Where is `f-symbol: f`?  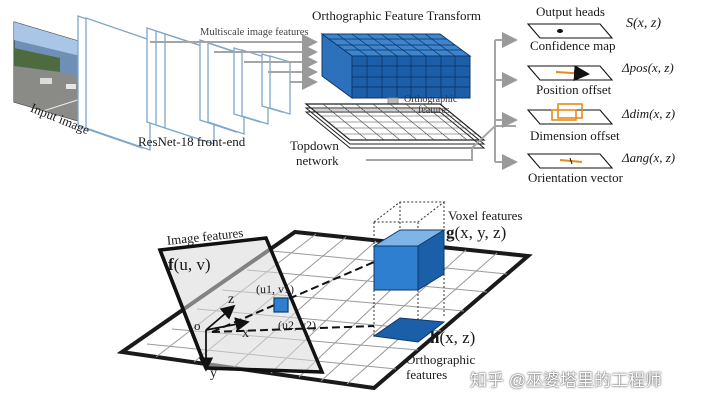 f-symbol: f is located at coordinates (171, 264).